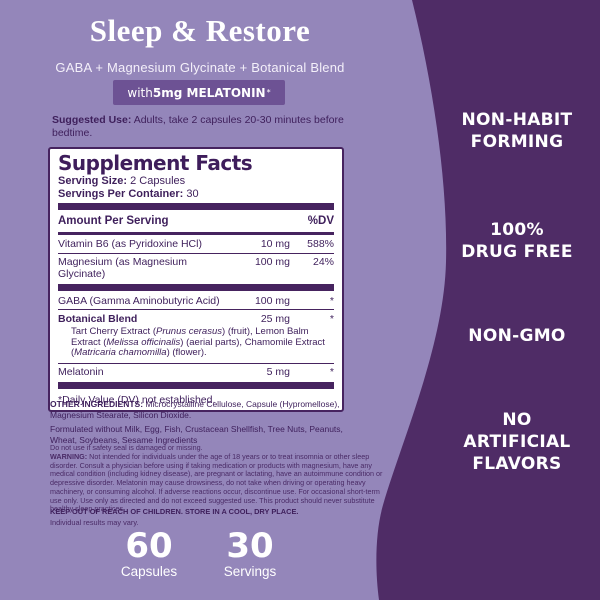 The width and height of the screenshot is (600, 600). What do you see at coordinates (250, 571) in the screenshot?
I see `stat-label: Servings` at bounding box center [250, 571].